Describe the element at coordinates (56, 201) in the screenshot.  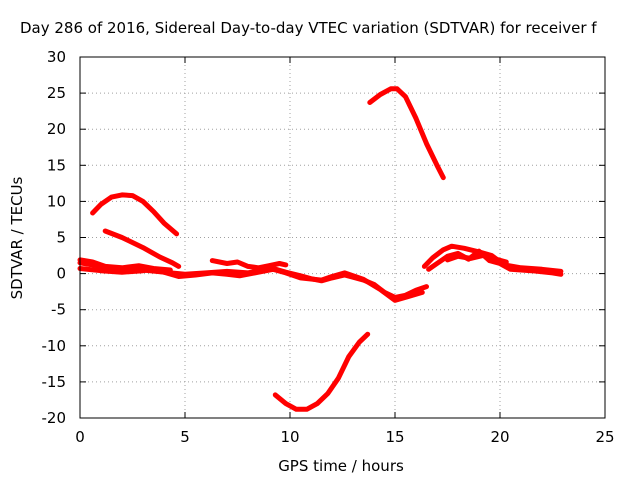
I see `y-tick-label: 10` at that location.